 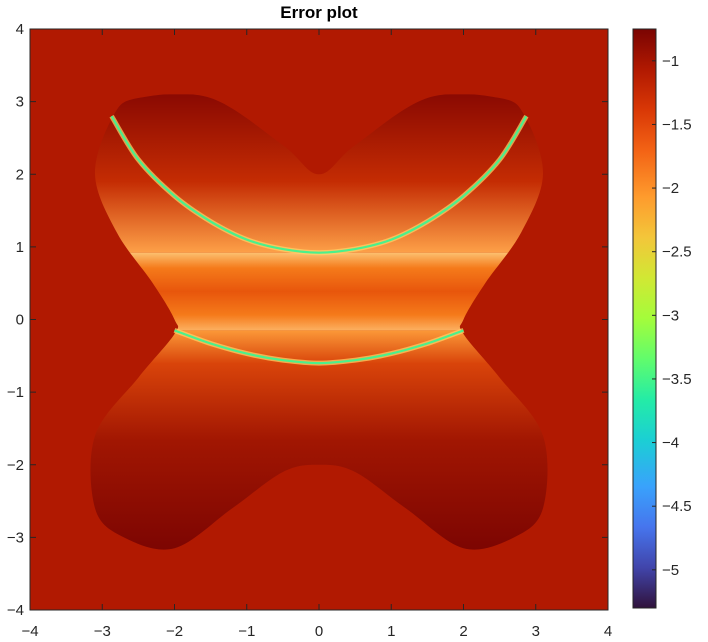 What do you see at coordinates (644, 318) in the screenshot?
I see `colorbar` at bounding box center [644, 318].